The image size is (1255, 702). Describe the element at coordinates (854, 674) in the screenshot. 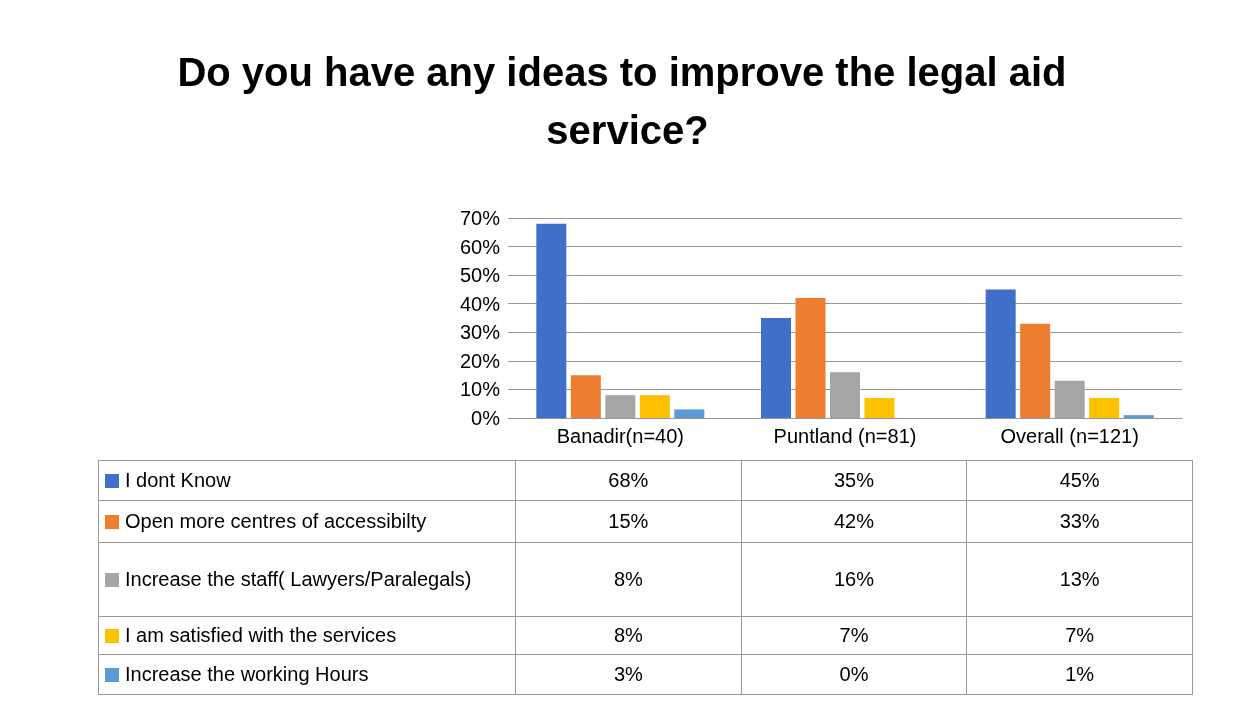

I see `data-label: 0%` at that location.